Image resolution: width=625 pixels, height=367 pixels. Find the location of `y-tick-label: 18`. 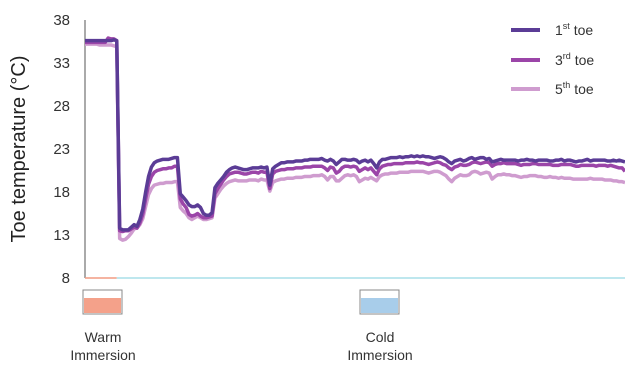

y-tick-label: 18 is located at coordinates (61, 192).